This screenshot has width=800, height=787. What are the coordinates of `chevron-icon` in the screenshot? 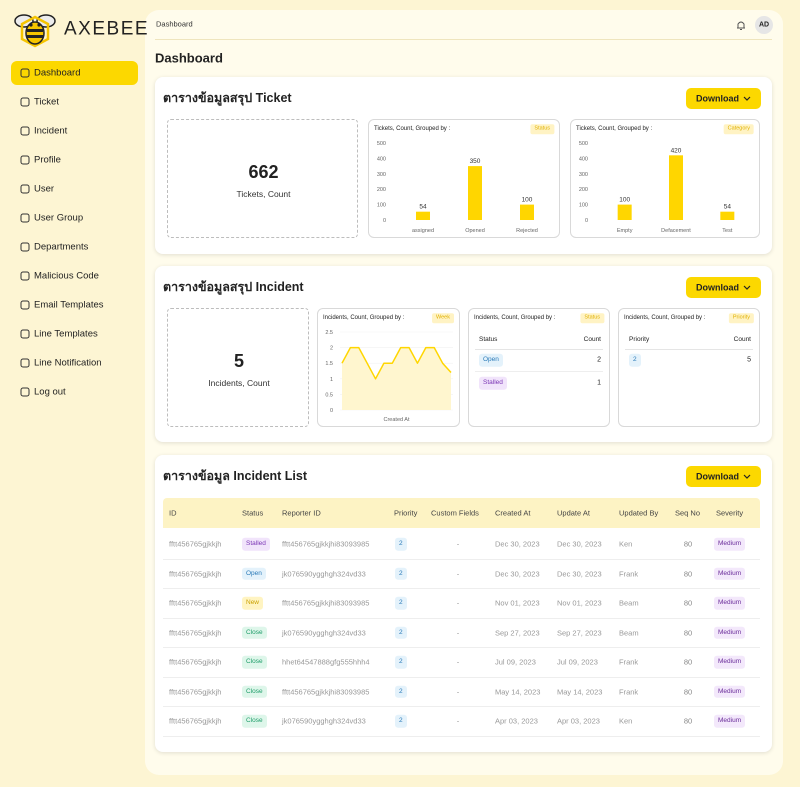 It's located at (747, 98).